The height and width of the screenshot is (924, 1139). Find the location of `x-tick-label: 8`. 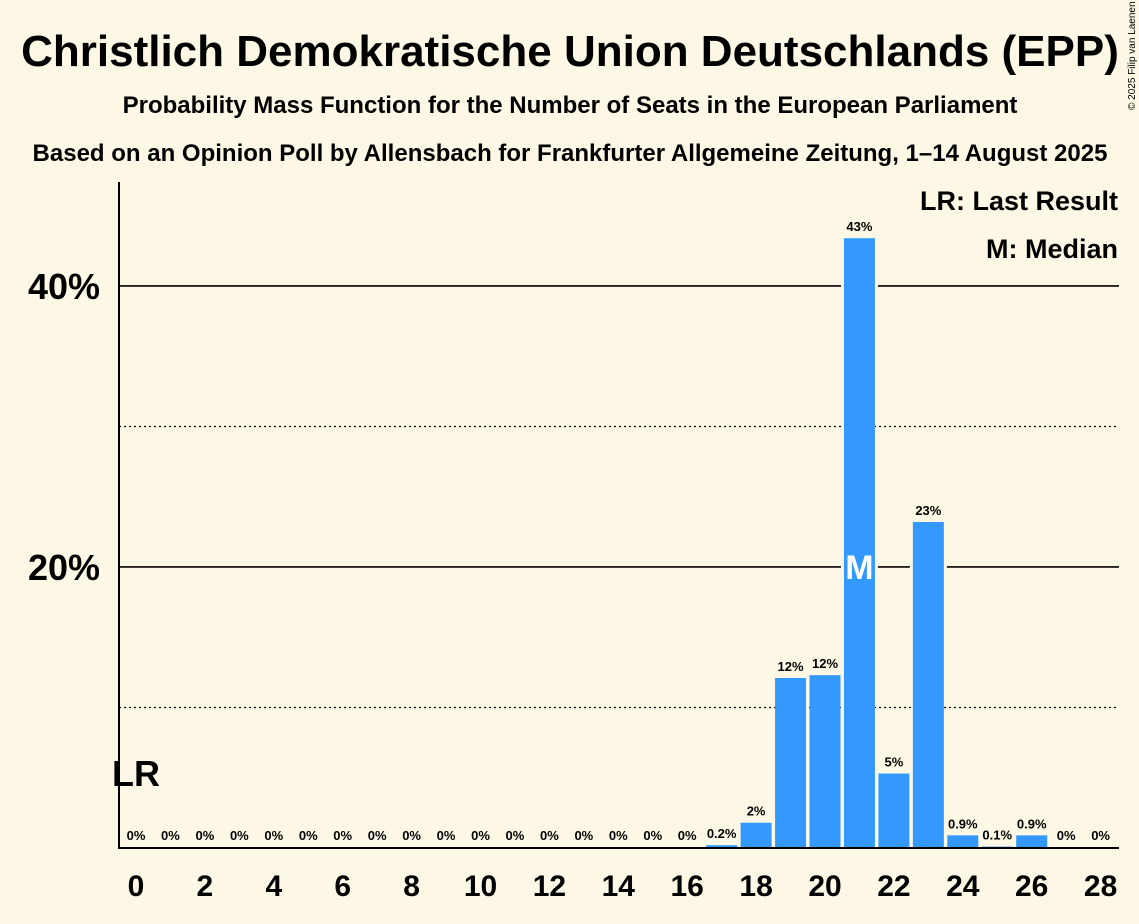

x-tick-label: 8 is located at coordinates (411, 886).